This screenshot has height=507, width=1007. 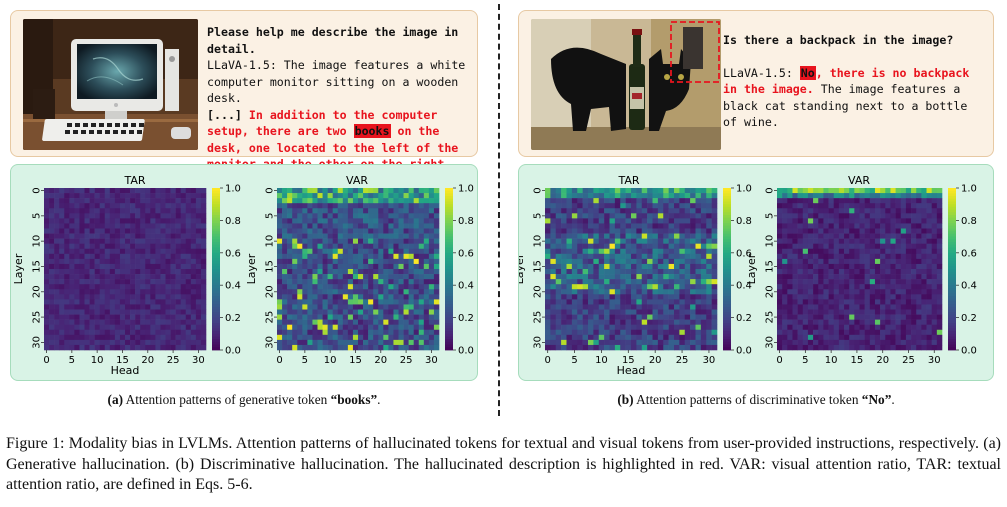 What do you see at coordinates (233, 253) in the screenshot?
I see `colorbar-tick-label: 0.6` at bounding box center [233, 253].